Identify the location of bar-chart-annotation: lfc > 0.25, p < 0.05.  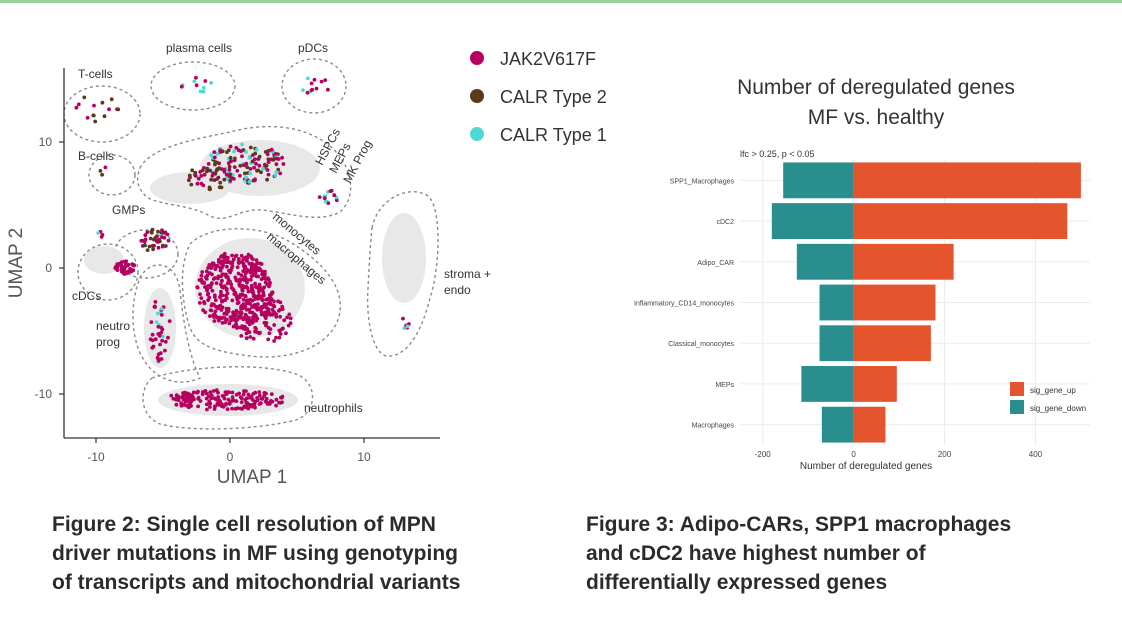
(777, 154).